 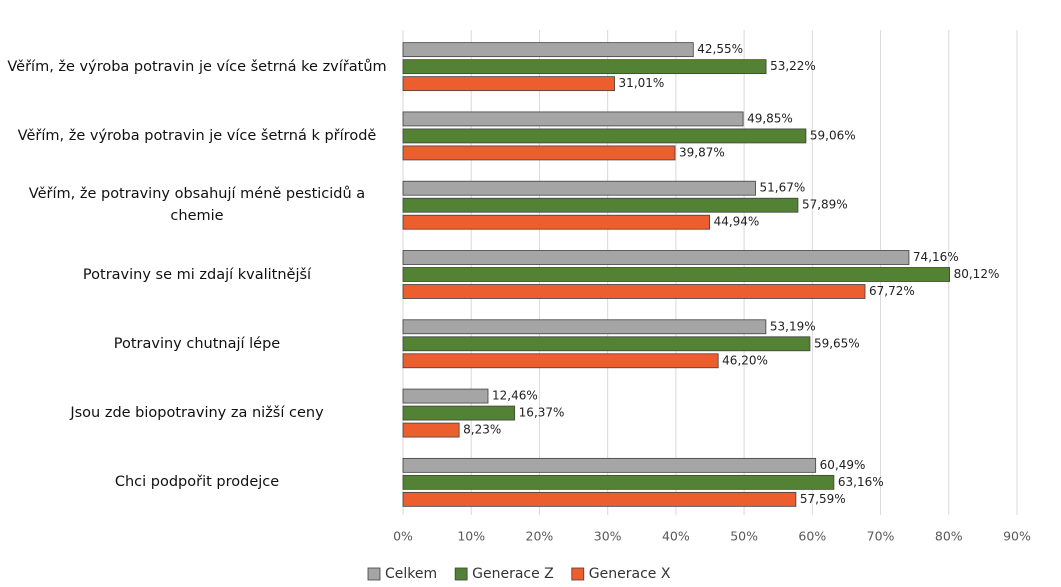 I want to click on x-tick-label: 20%, so click(x=540, y=536).